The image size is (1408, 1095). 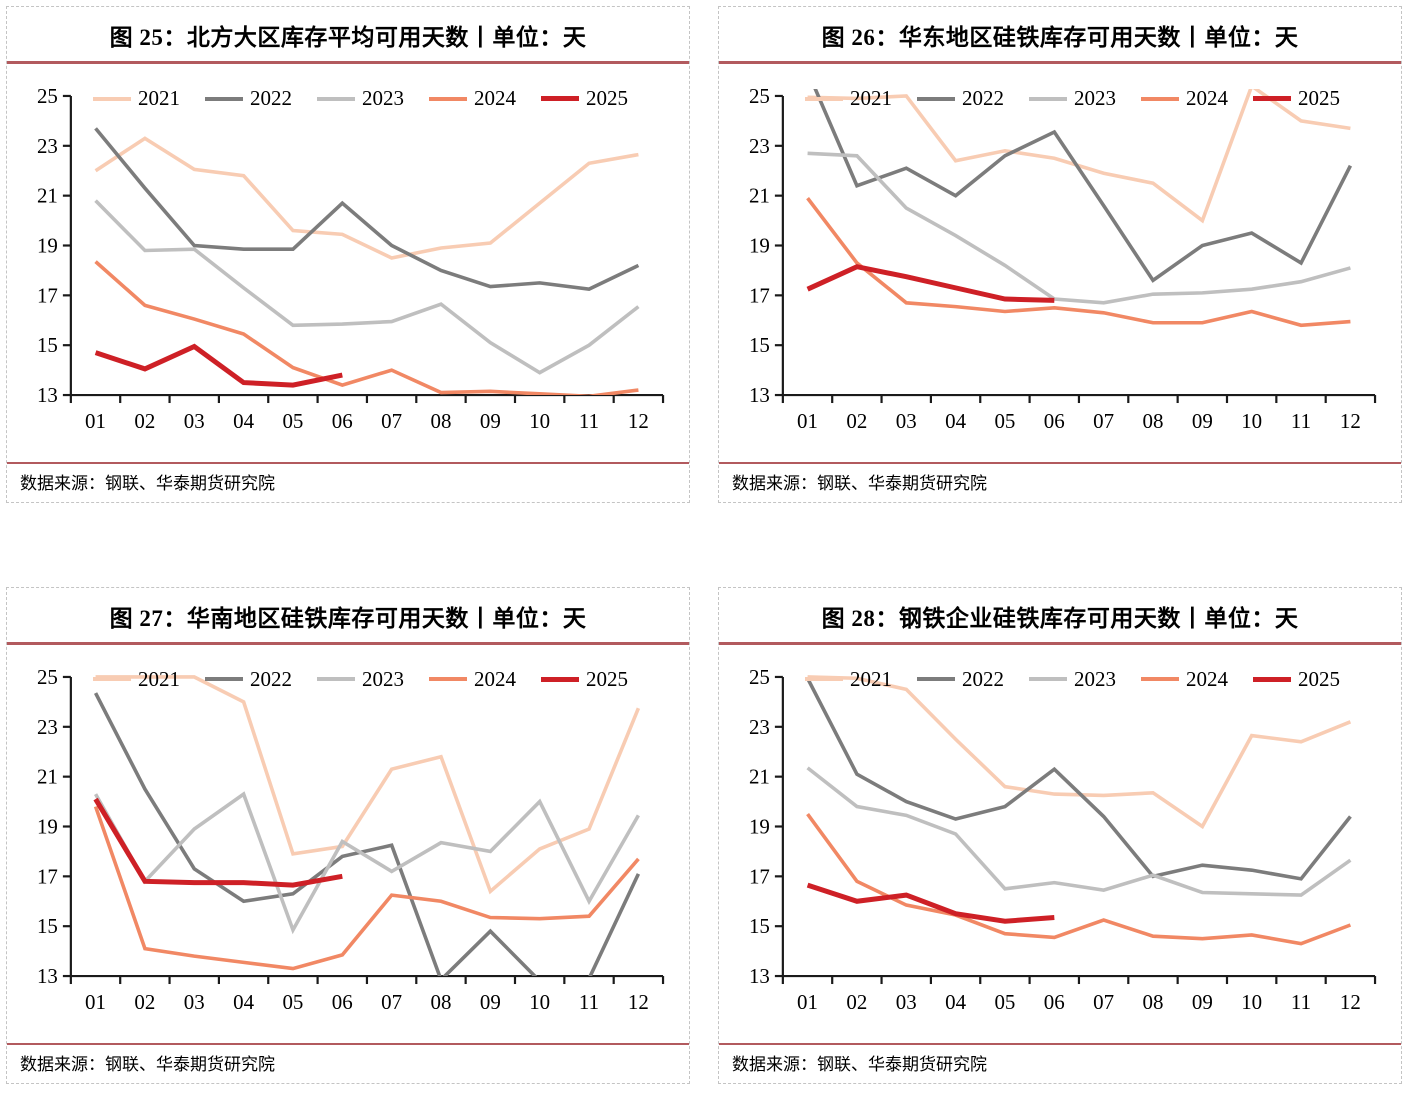 What do you see at coordinates (47, 826) in the screenshot?
I see `y-axis-label: 19` at bounding box center [47, 826].